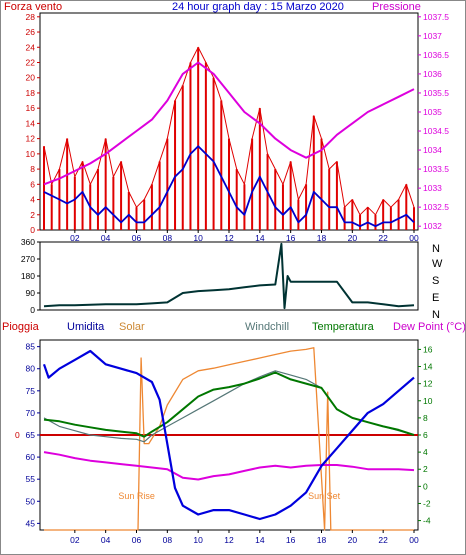  I want to click on panel2-series, so click(229, 276).